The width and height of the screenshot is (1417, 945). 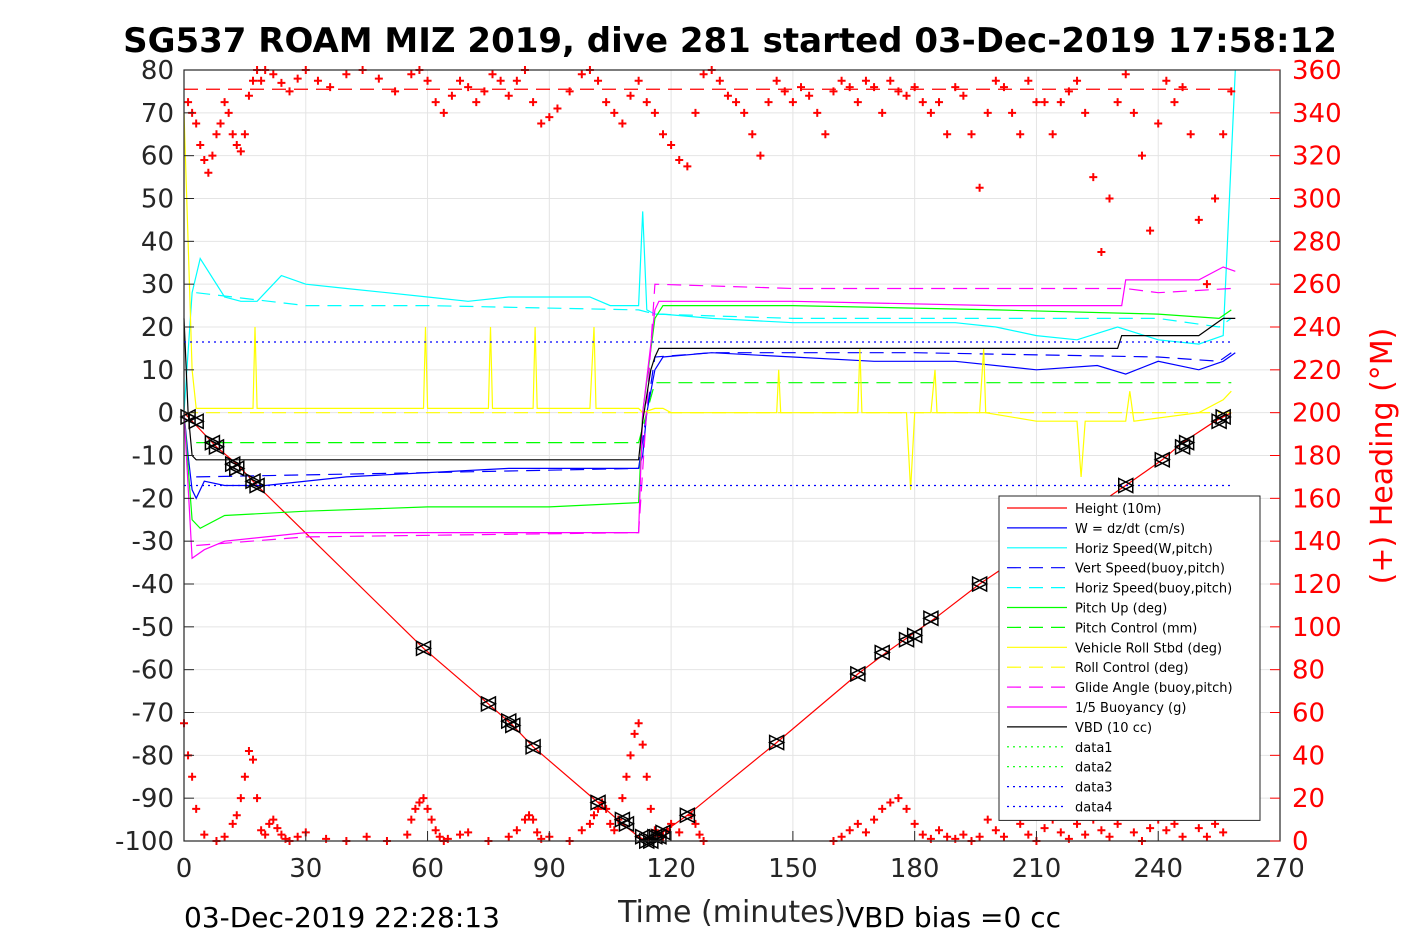 I want to click on y-tick-label: -30, so click(x=153, y=542).